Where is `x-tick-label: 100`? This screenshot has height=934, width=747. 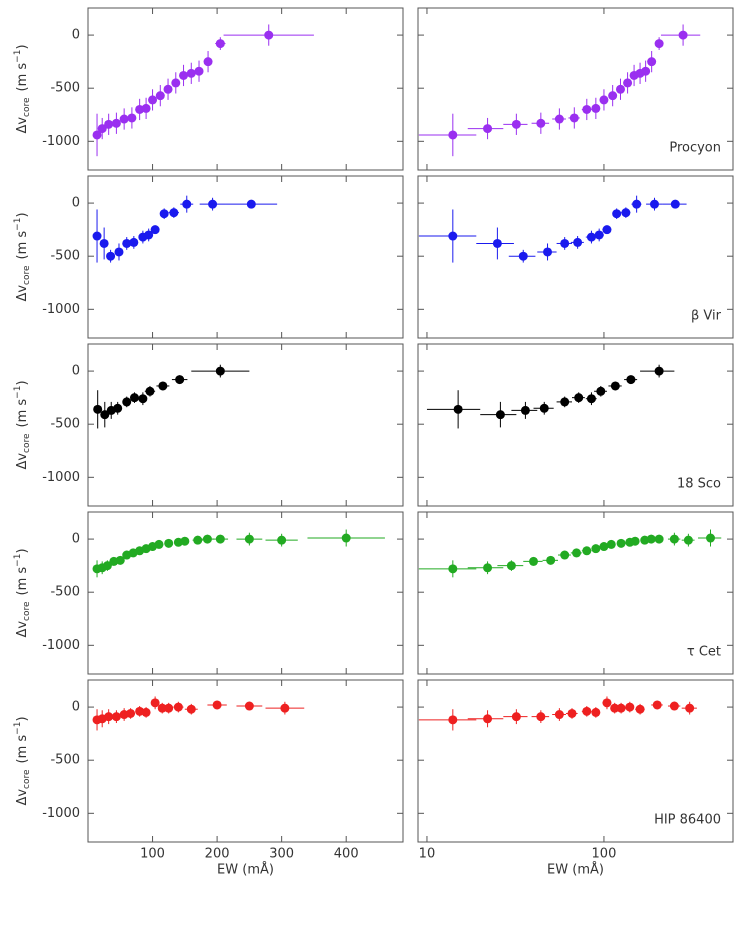
x-tick-label: 100 is located at coordinates (604, 854).